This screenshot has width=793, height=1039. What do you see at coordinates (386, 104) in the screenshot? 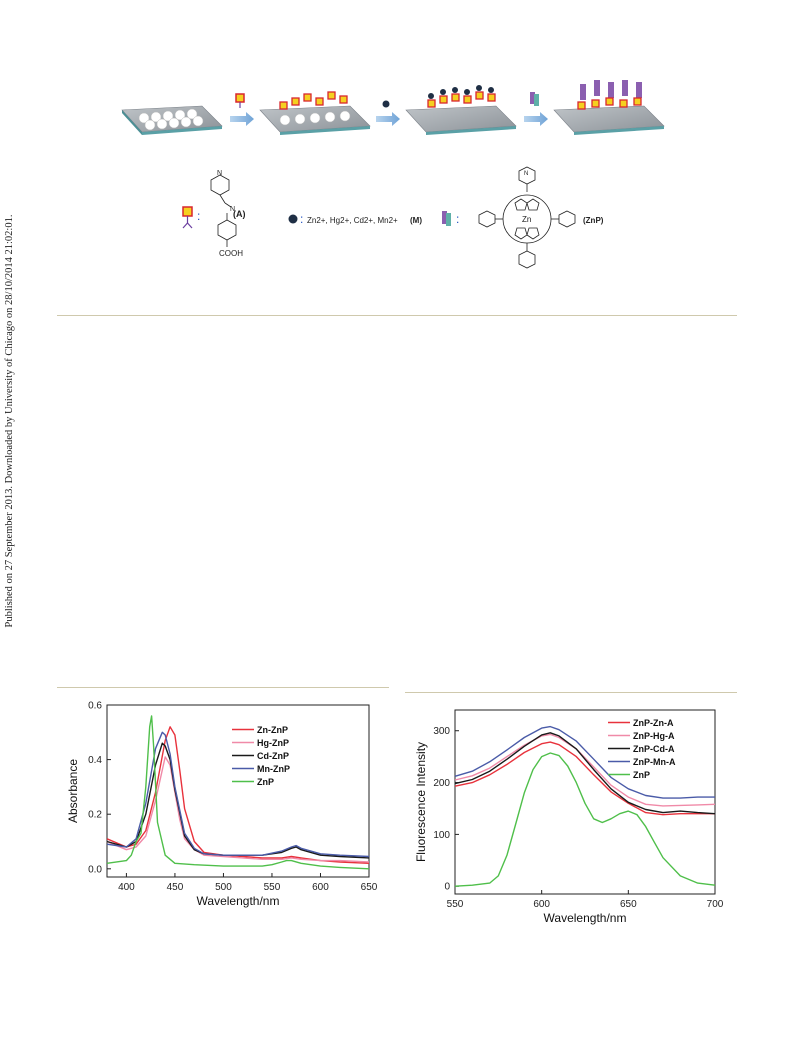
I see `metal-ion-icon` at bounding box center [386, 104].